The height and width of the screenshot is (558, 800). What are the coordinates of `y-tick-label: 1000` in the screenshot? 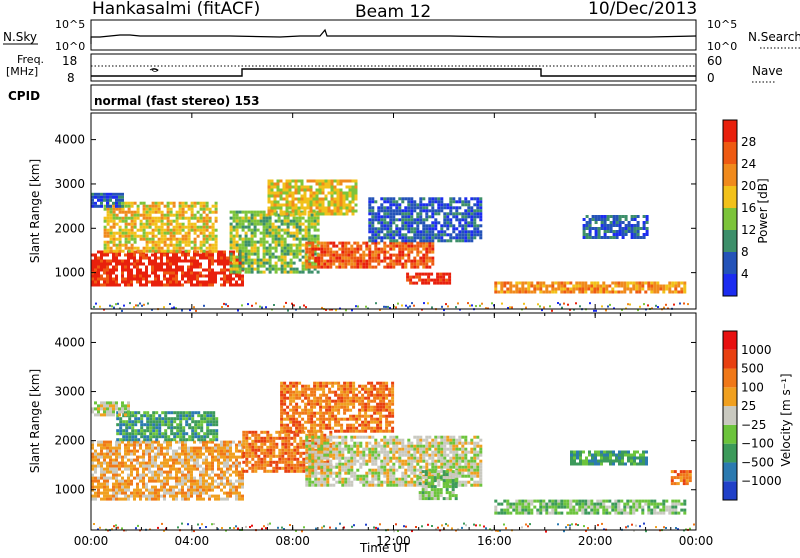 It's located at (69, 273).